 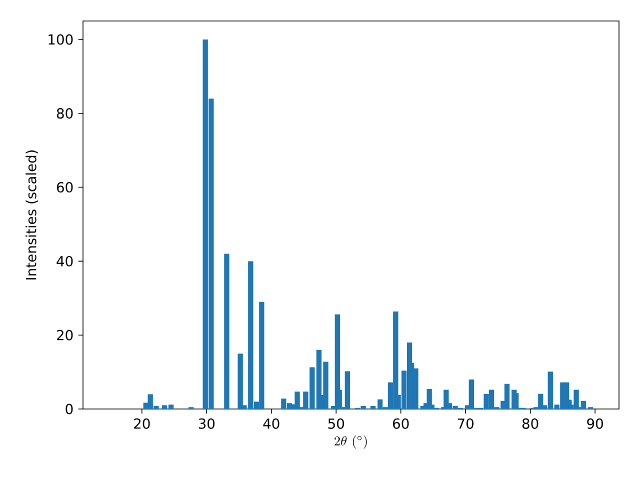 What do you see at coordinates (271, 423) in the screenshot?
I see `x-tick-label: 40` at bounding box center [271, 423].